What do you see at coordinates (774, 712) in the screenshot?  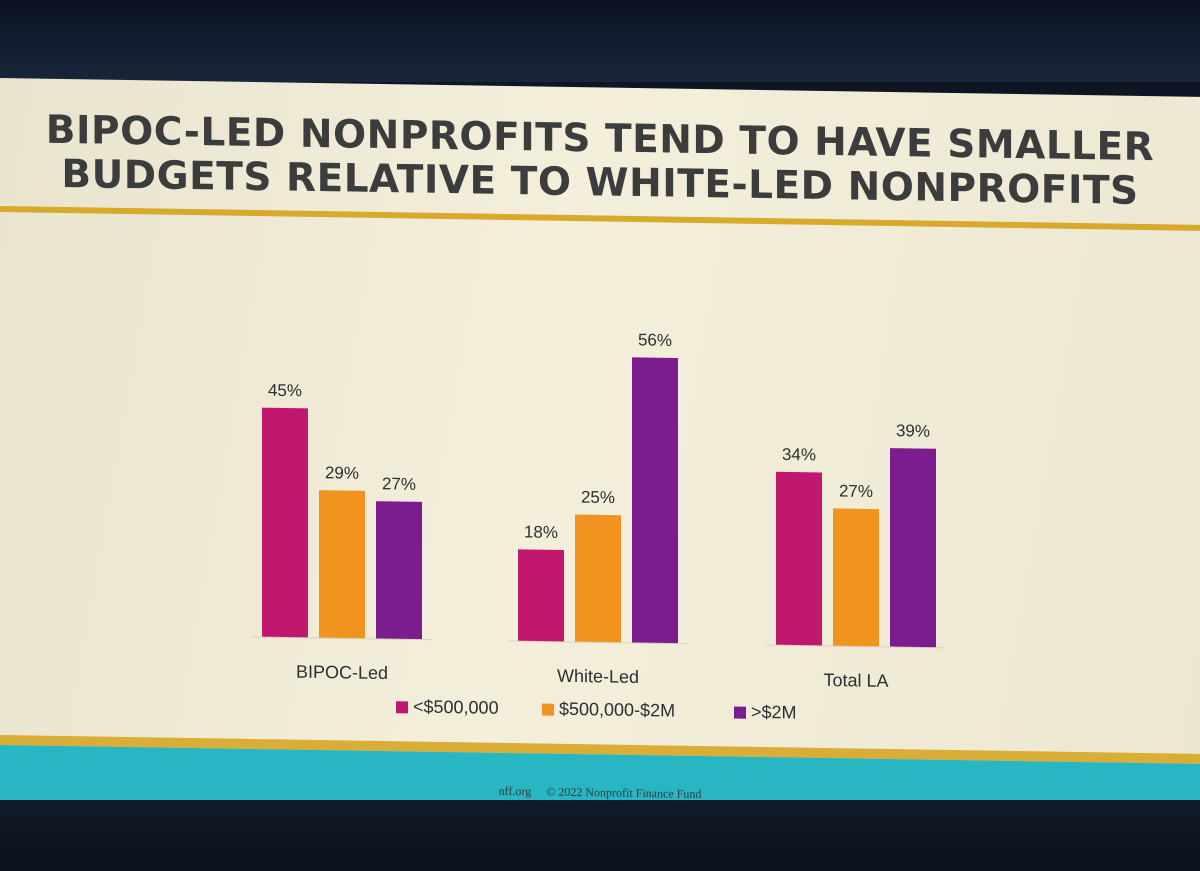 I see `legend-label: >$2M` at bounding box center [774, 712].